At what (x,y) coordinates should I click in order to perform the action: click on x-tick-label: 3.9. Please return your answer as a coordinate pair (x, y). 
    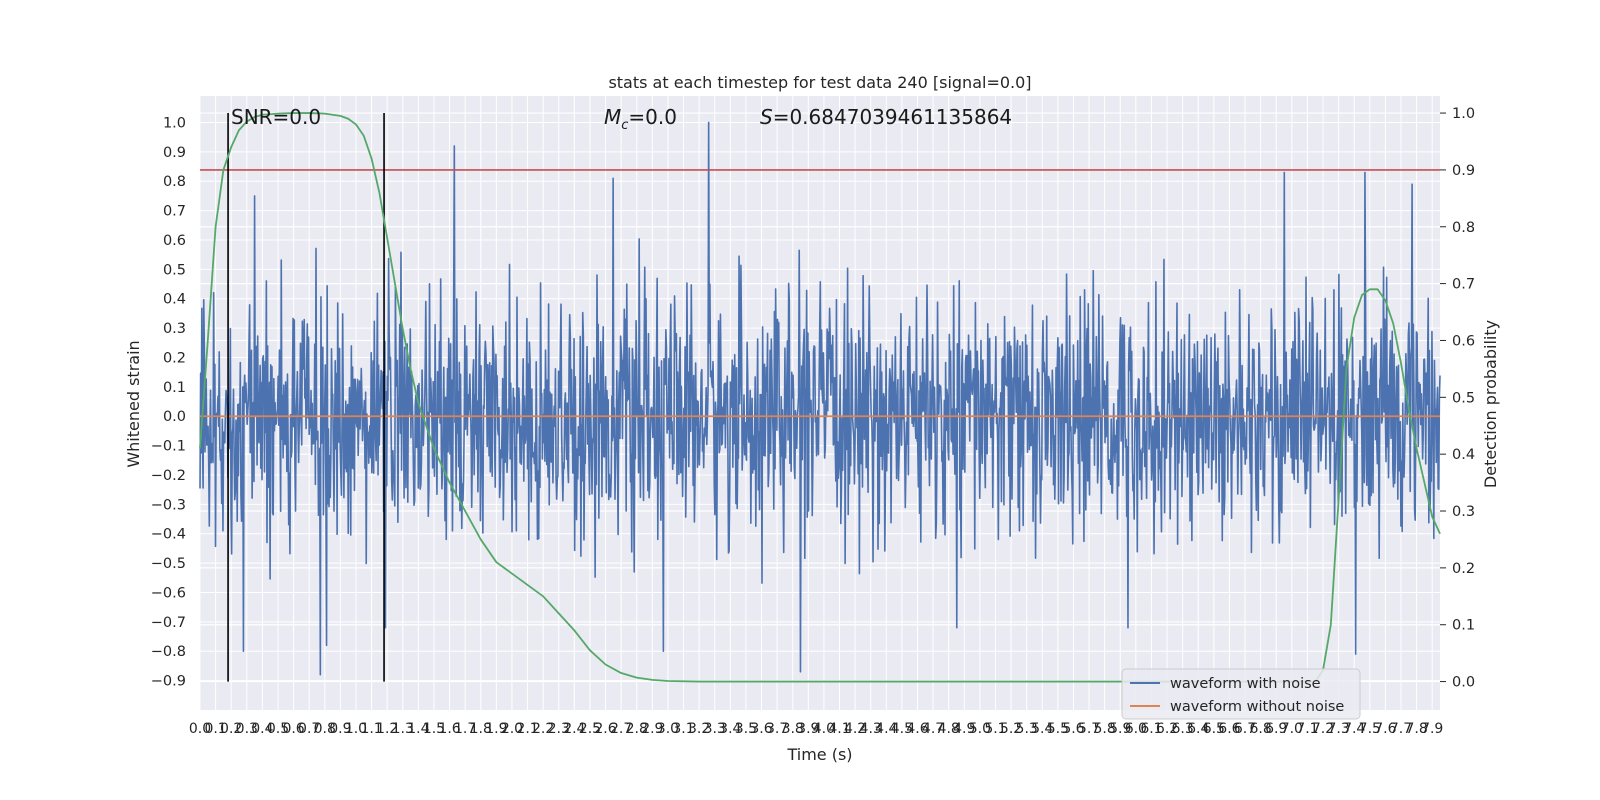
    Looking at the image, I should click on (808, 729).